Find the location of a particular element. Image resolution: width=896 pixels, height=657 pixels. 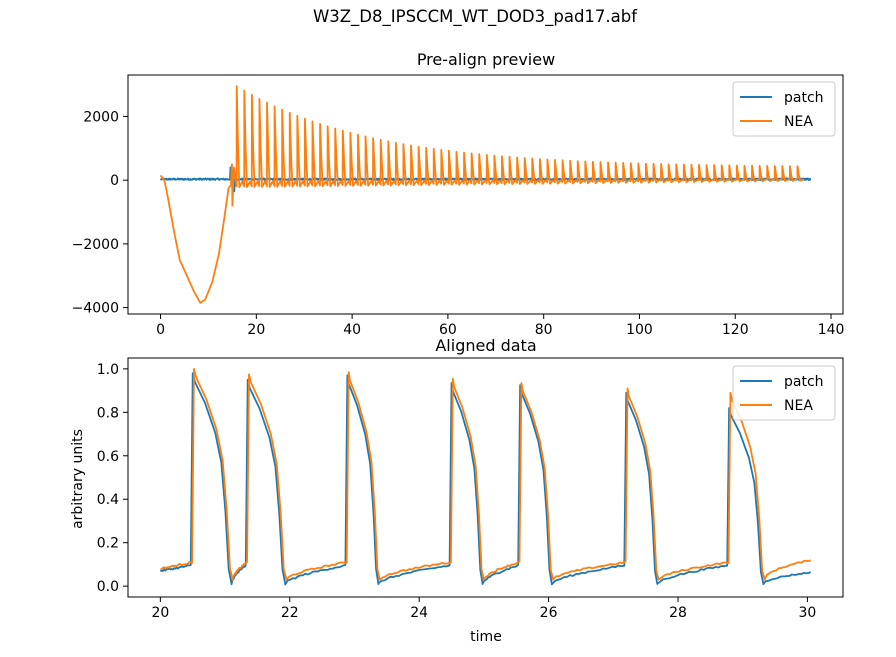

y-tick-label: 1.0 is located at coordinates (108, 370).